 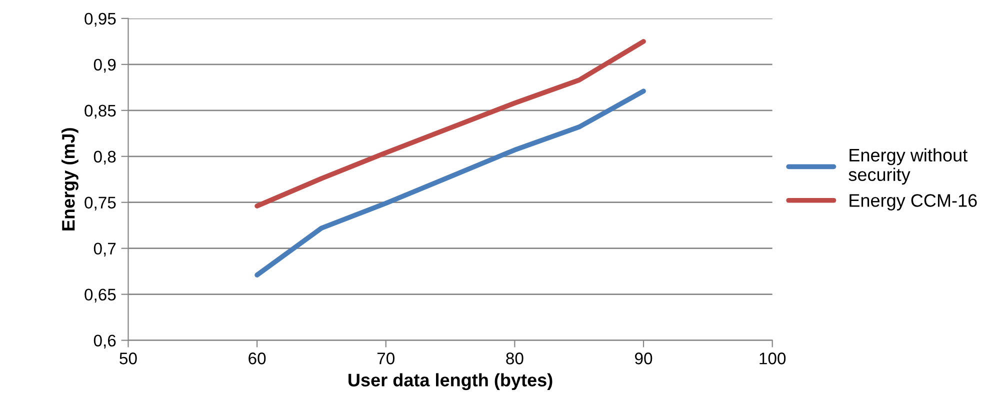 What do you see at coordinates (450, 381) in the screenshot?
I see `x-axis-title: User data length (bytes)` at bounding box center [450, 381].